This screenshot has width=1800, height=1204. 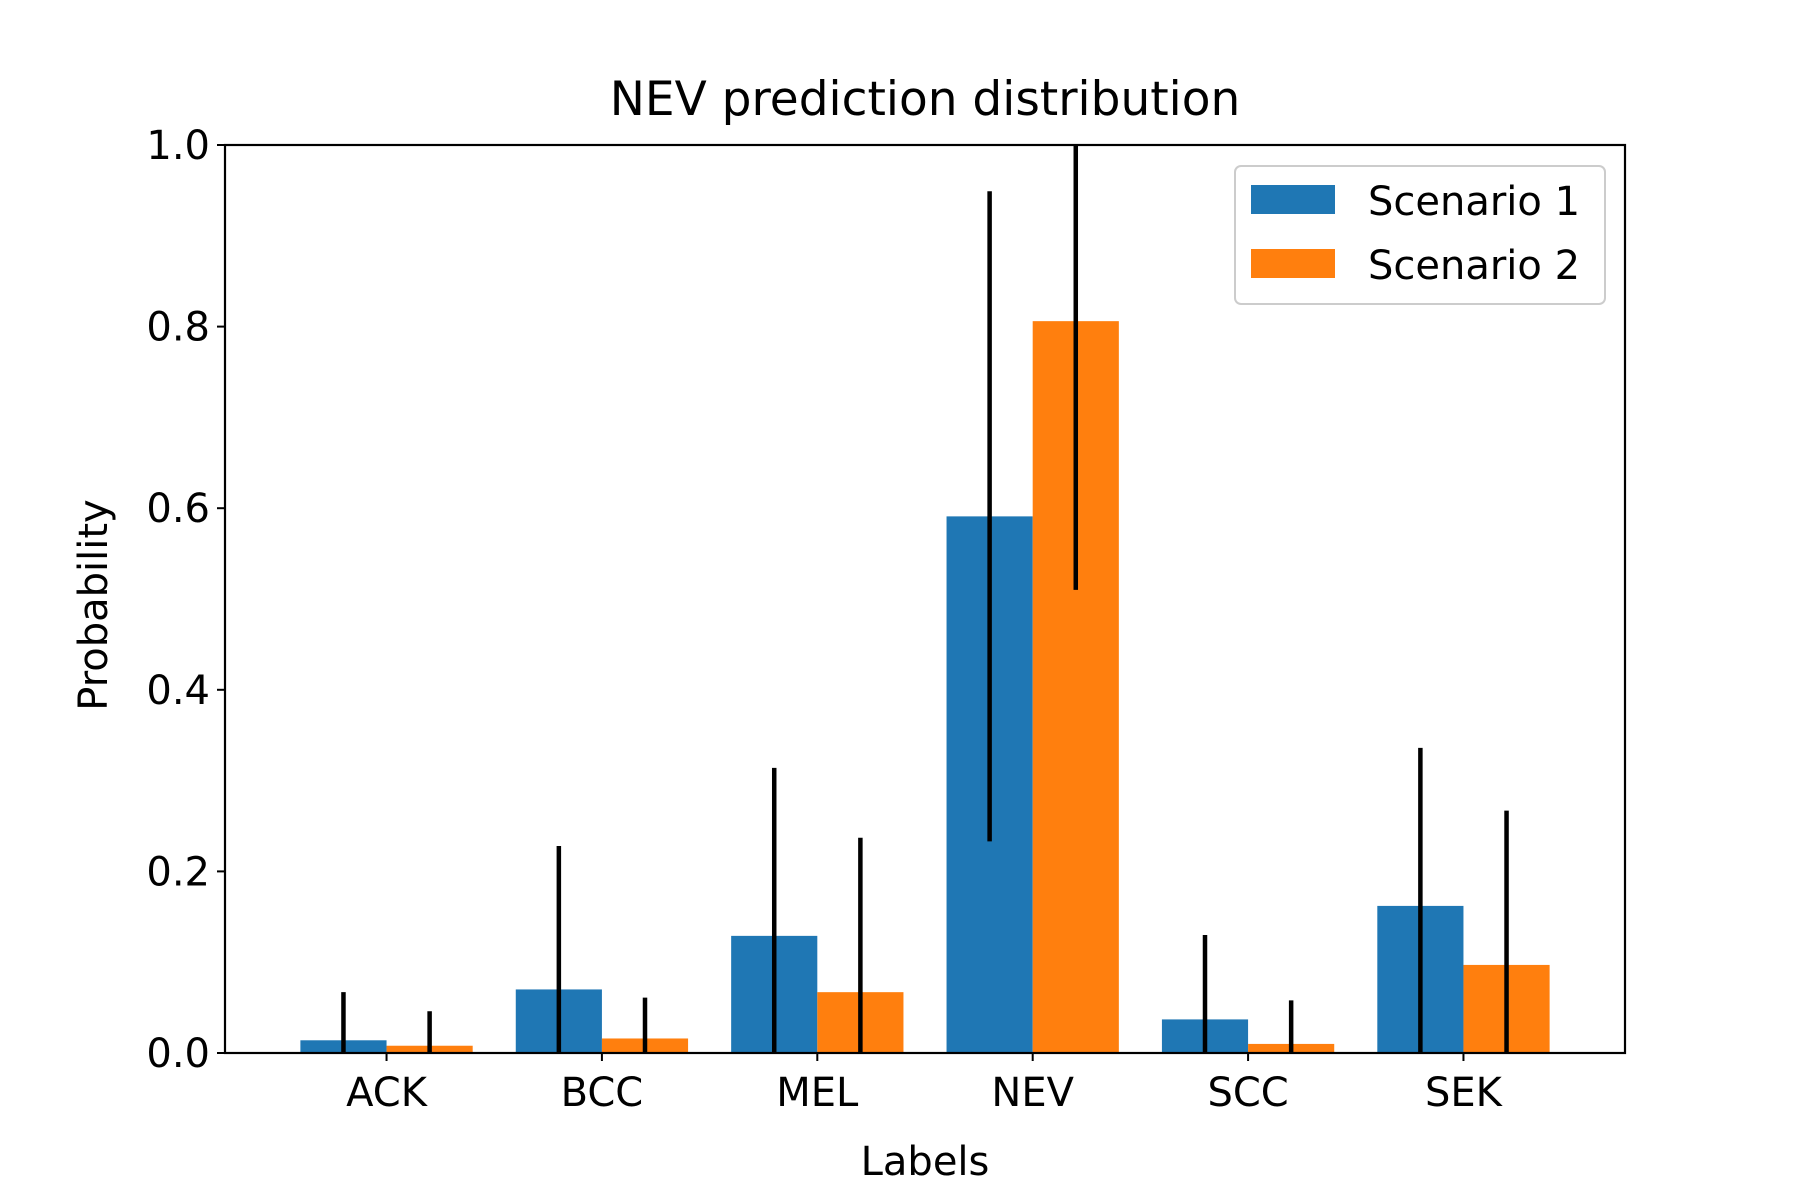 I want to click on y-tick-label-0.0: 0.0, so click(x=178, y=1054).